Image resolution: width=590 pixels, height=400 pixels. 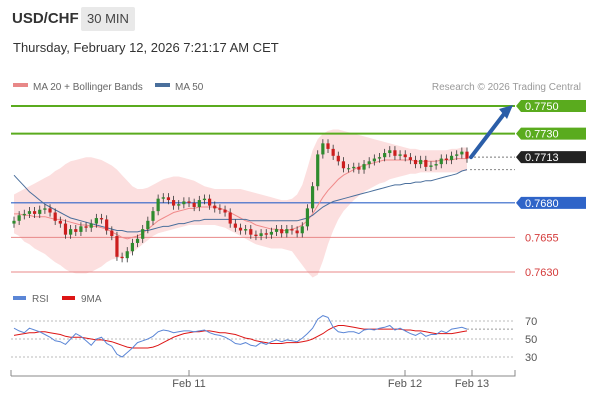 I want to click on rsi-ma-line, so click(x=240, y=337).